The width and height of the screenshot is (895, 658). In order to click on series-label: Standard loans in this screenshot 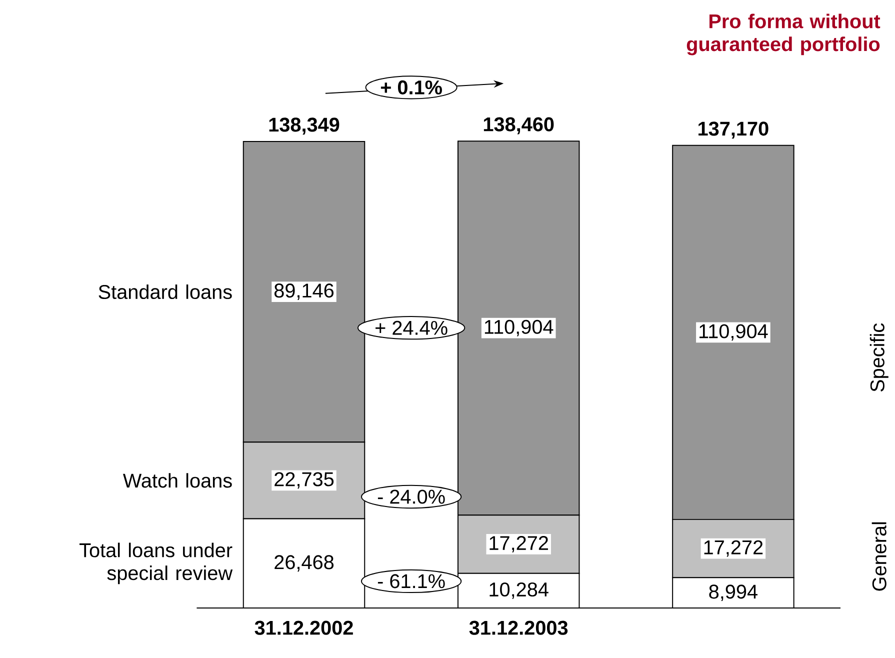, I will do `click(165, 292)`.